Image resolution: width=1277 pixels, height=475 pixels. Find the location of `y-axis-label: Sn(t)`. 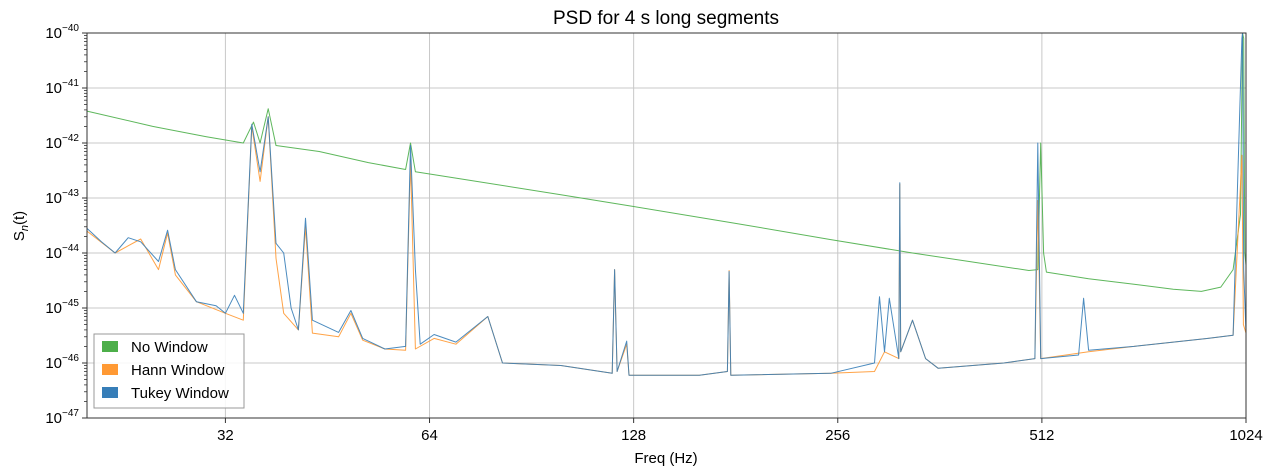

y-axis-label: Sn(t) is located at coordinates (21, 226).